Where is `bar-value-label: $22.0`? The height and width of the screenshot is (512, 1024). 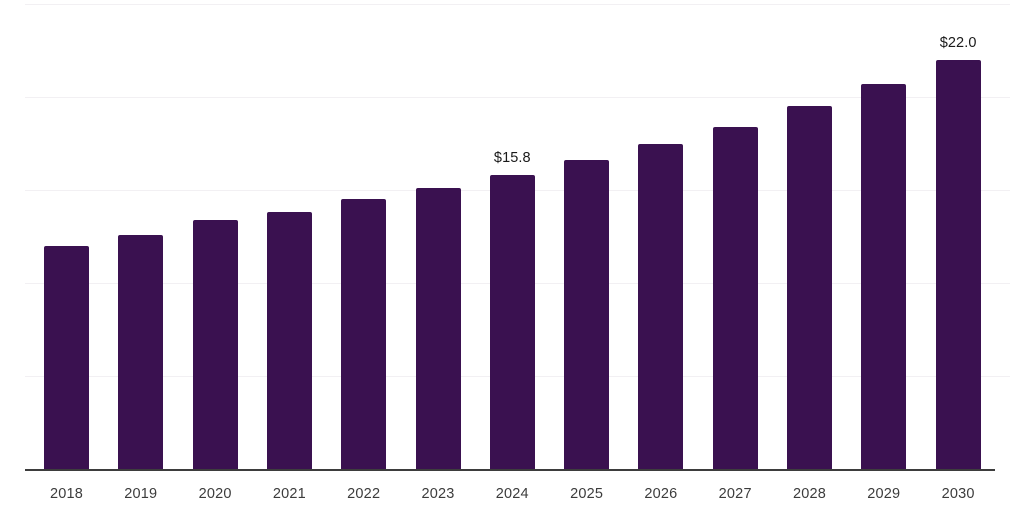 bar-value-label: $22.0 is located at coordinates (958, 42).